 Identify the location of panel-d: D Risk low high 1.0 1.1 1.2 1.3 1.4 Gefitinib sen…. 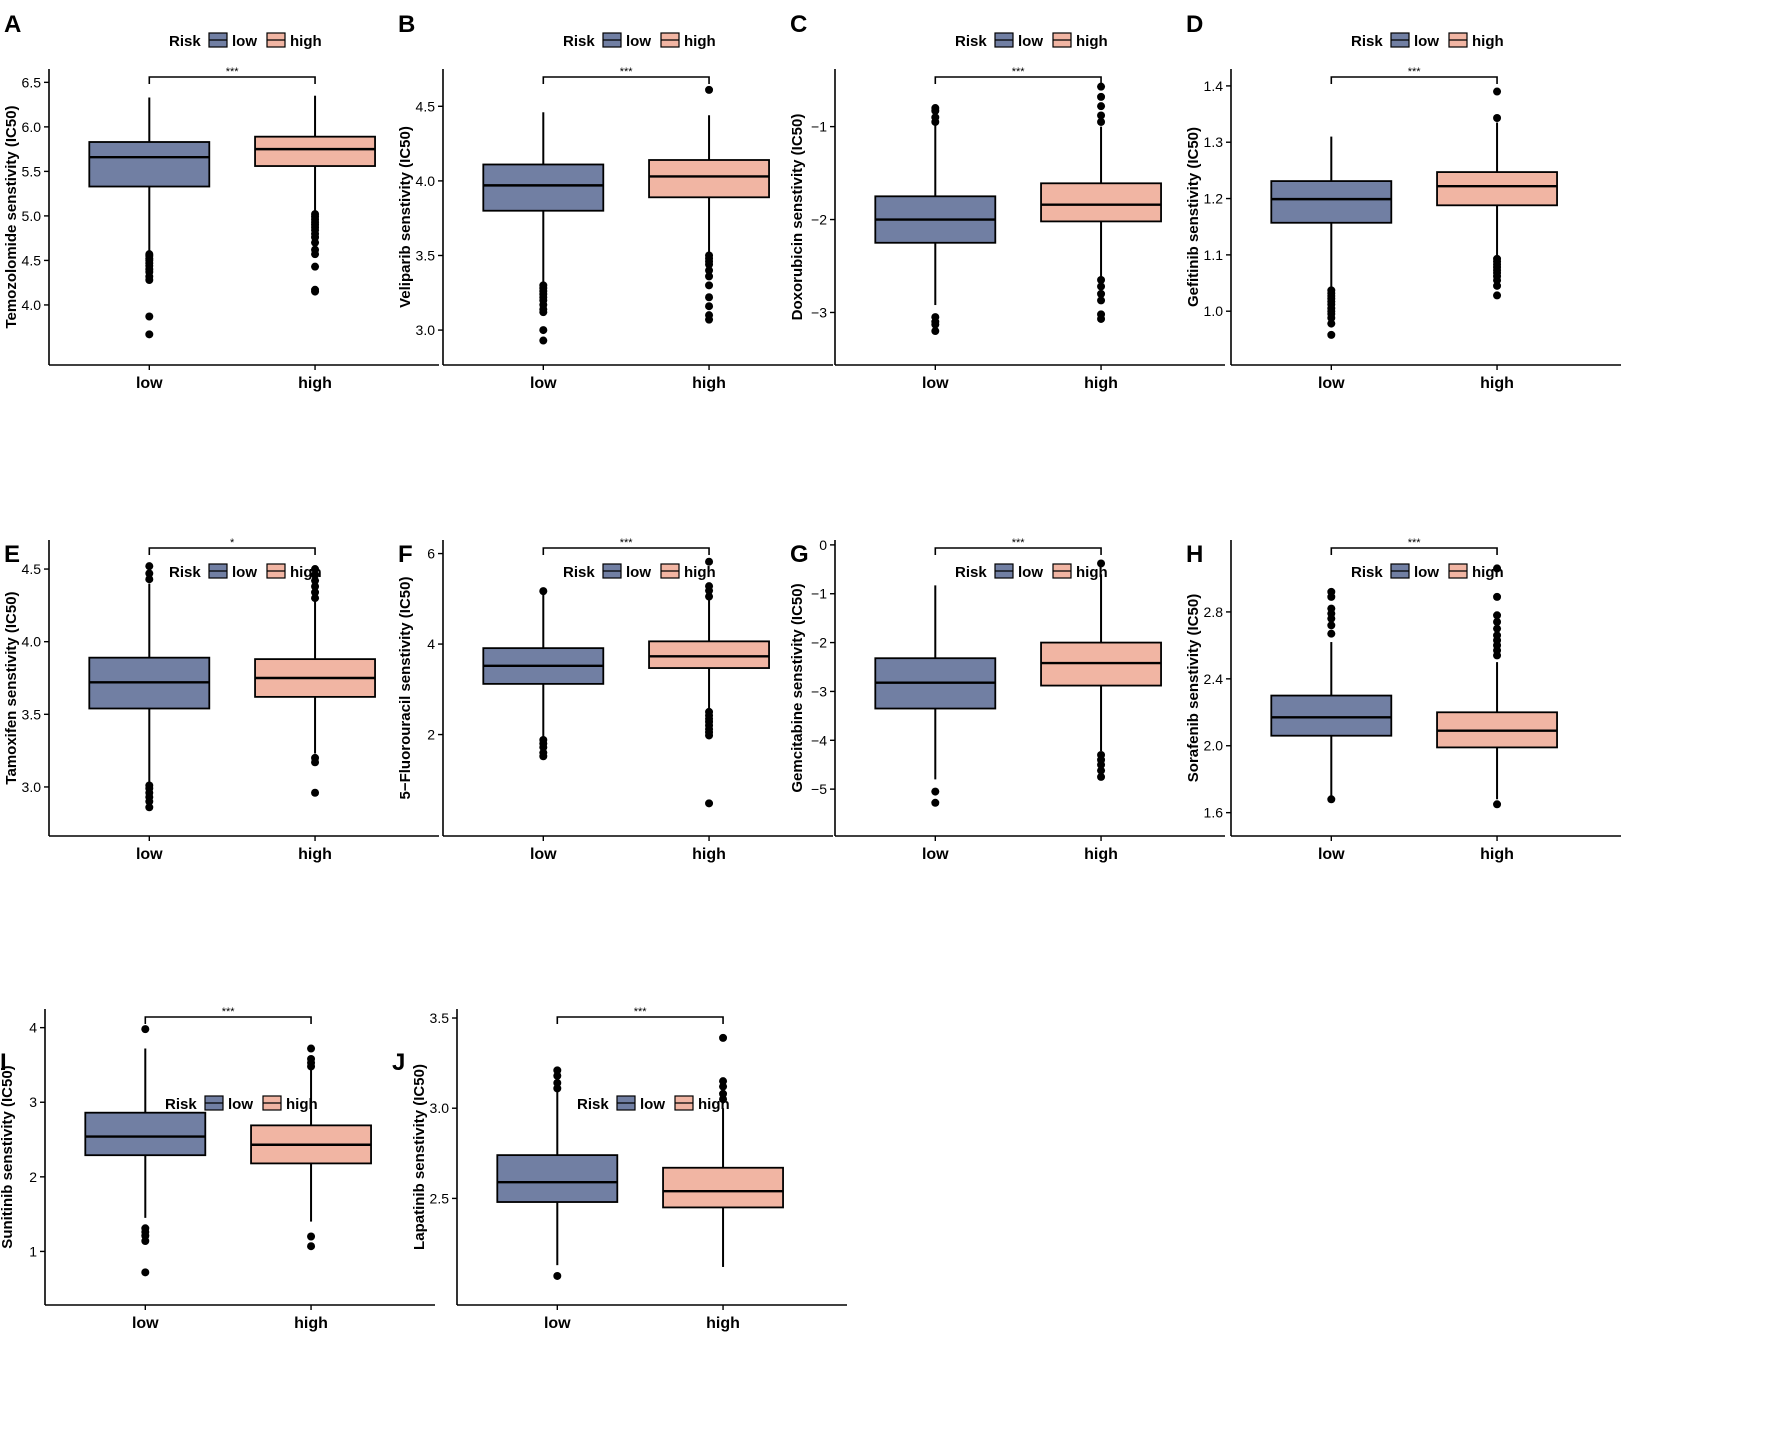
(1403, 201).